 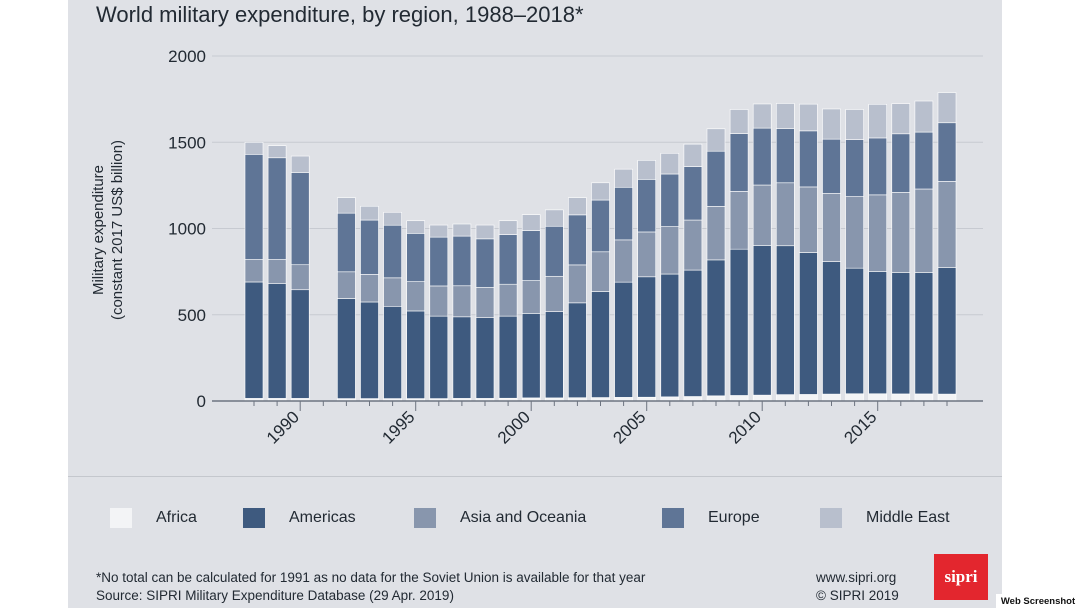 I want to click on bar-americas-2007, so click(x=693, y=333).